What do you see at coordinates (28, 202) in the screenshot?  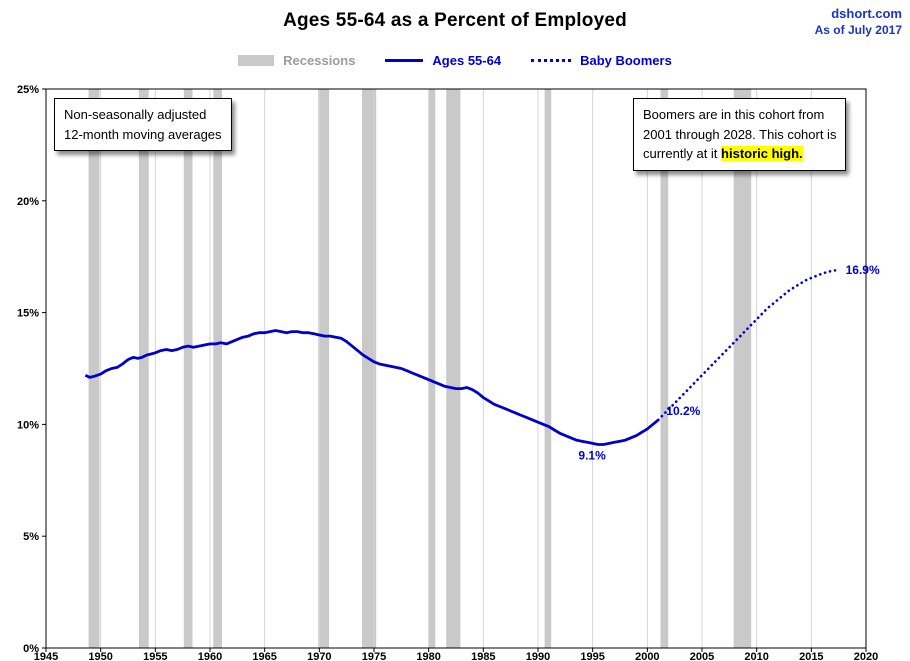 I see `y-tick-label: 20%` at bounding box center [28, 202].